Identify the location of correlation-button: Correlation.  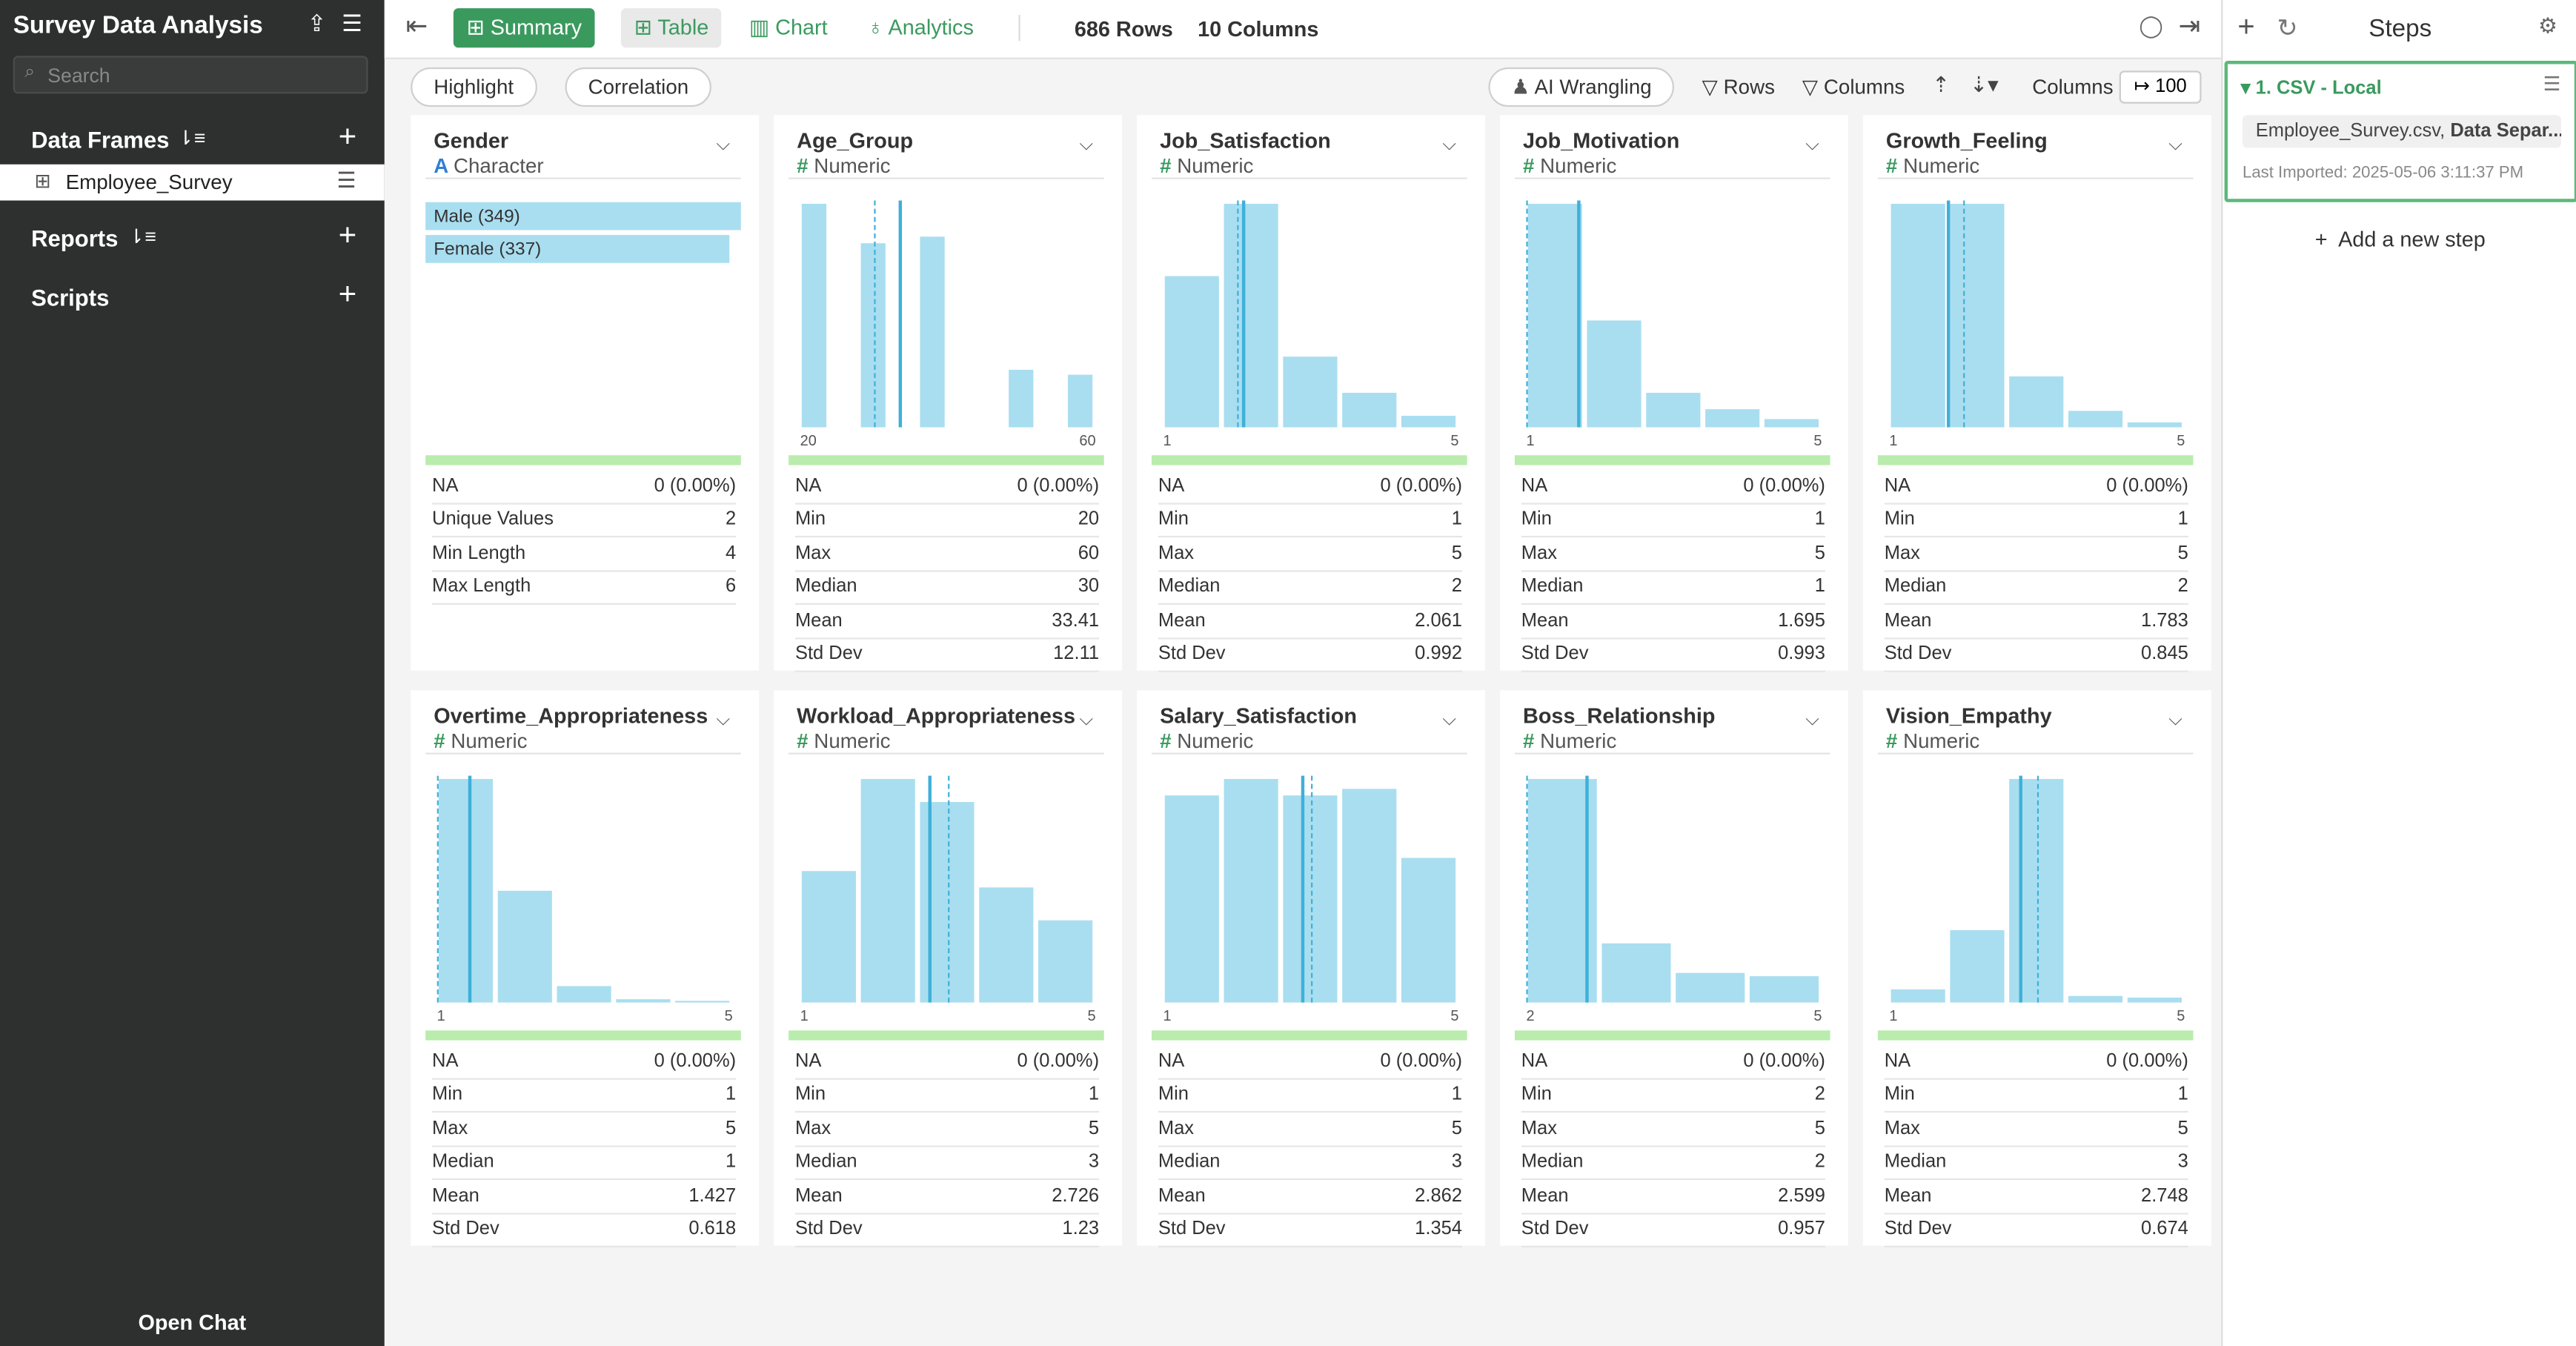
(638, 87).